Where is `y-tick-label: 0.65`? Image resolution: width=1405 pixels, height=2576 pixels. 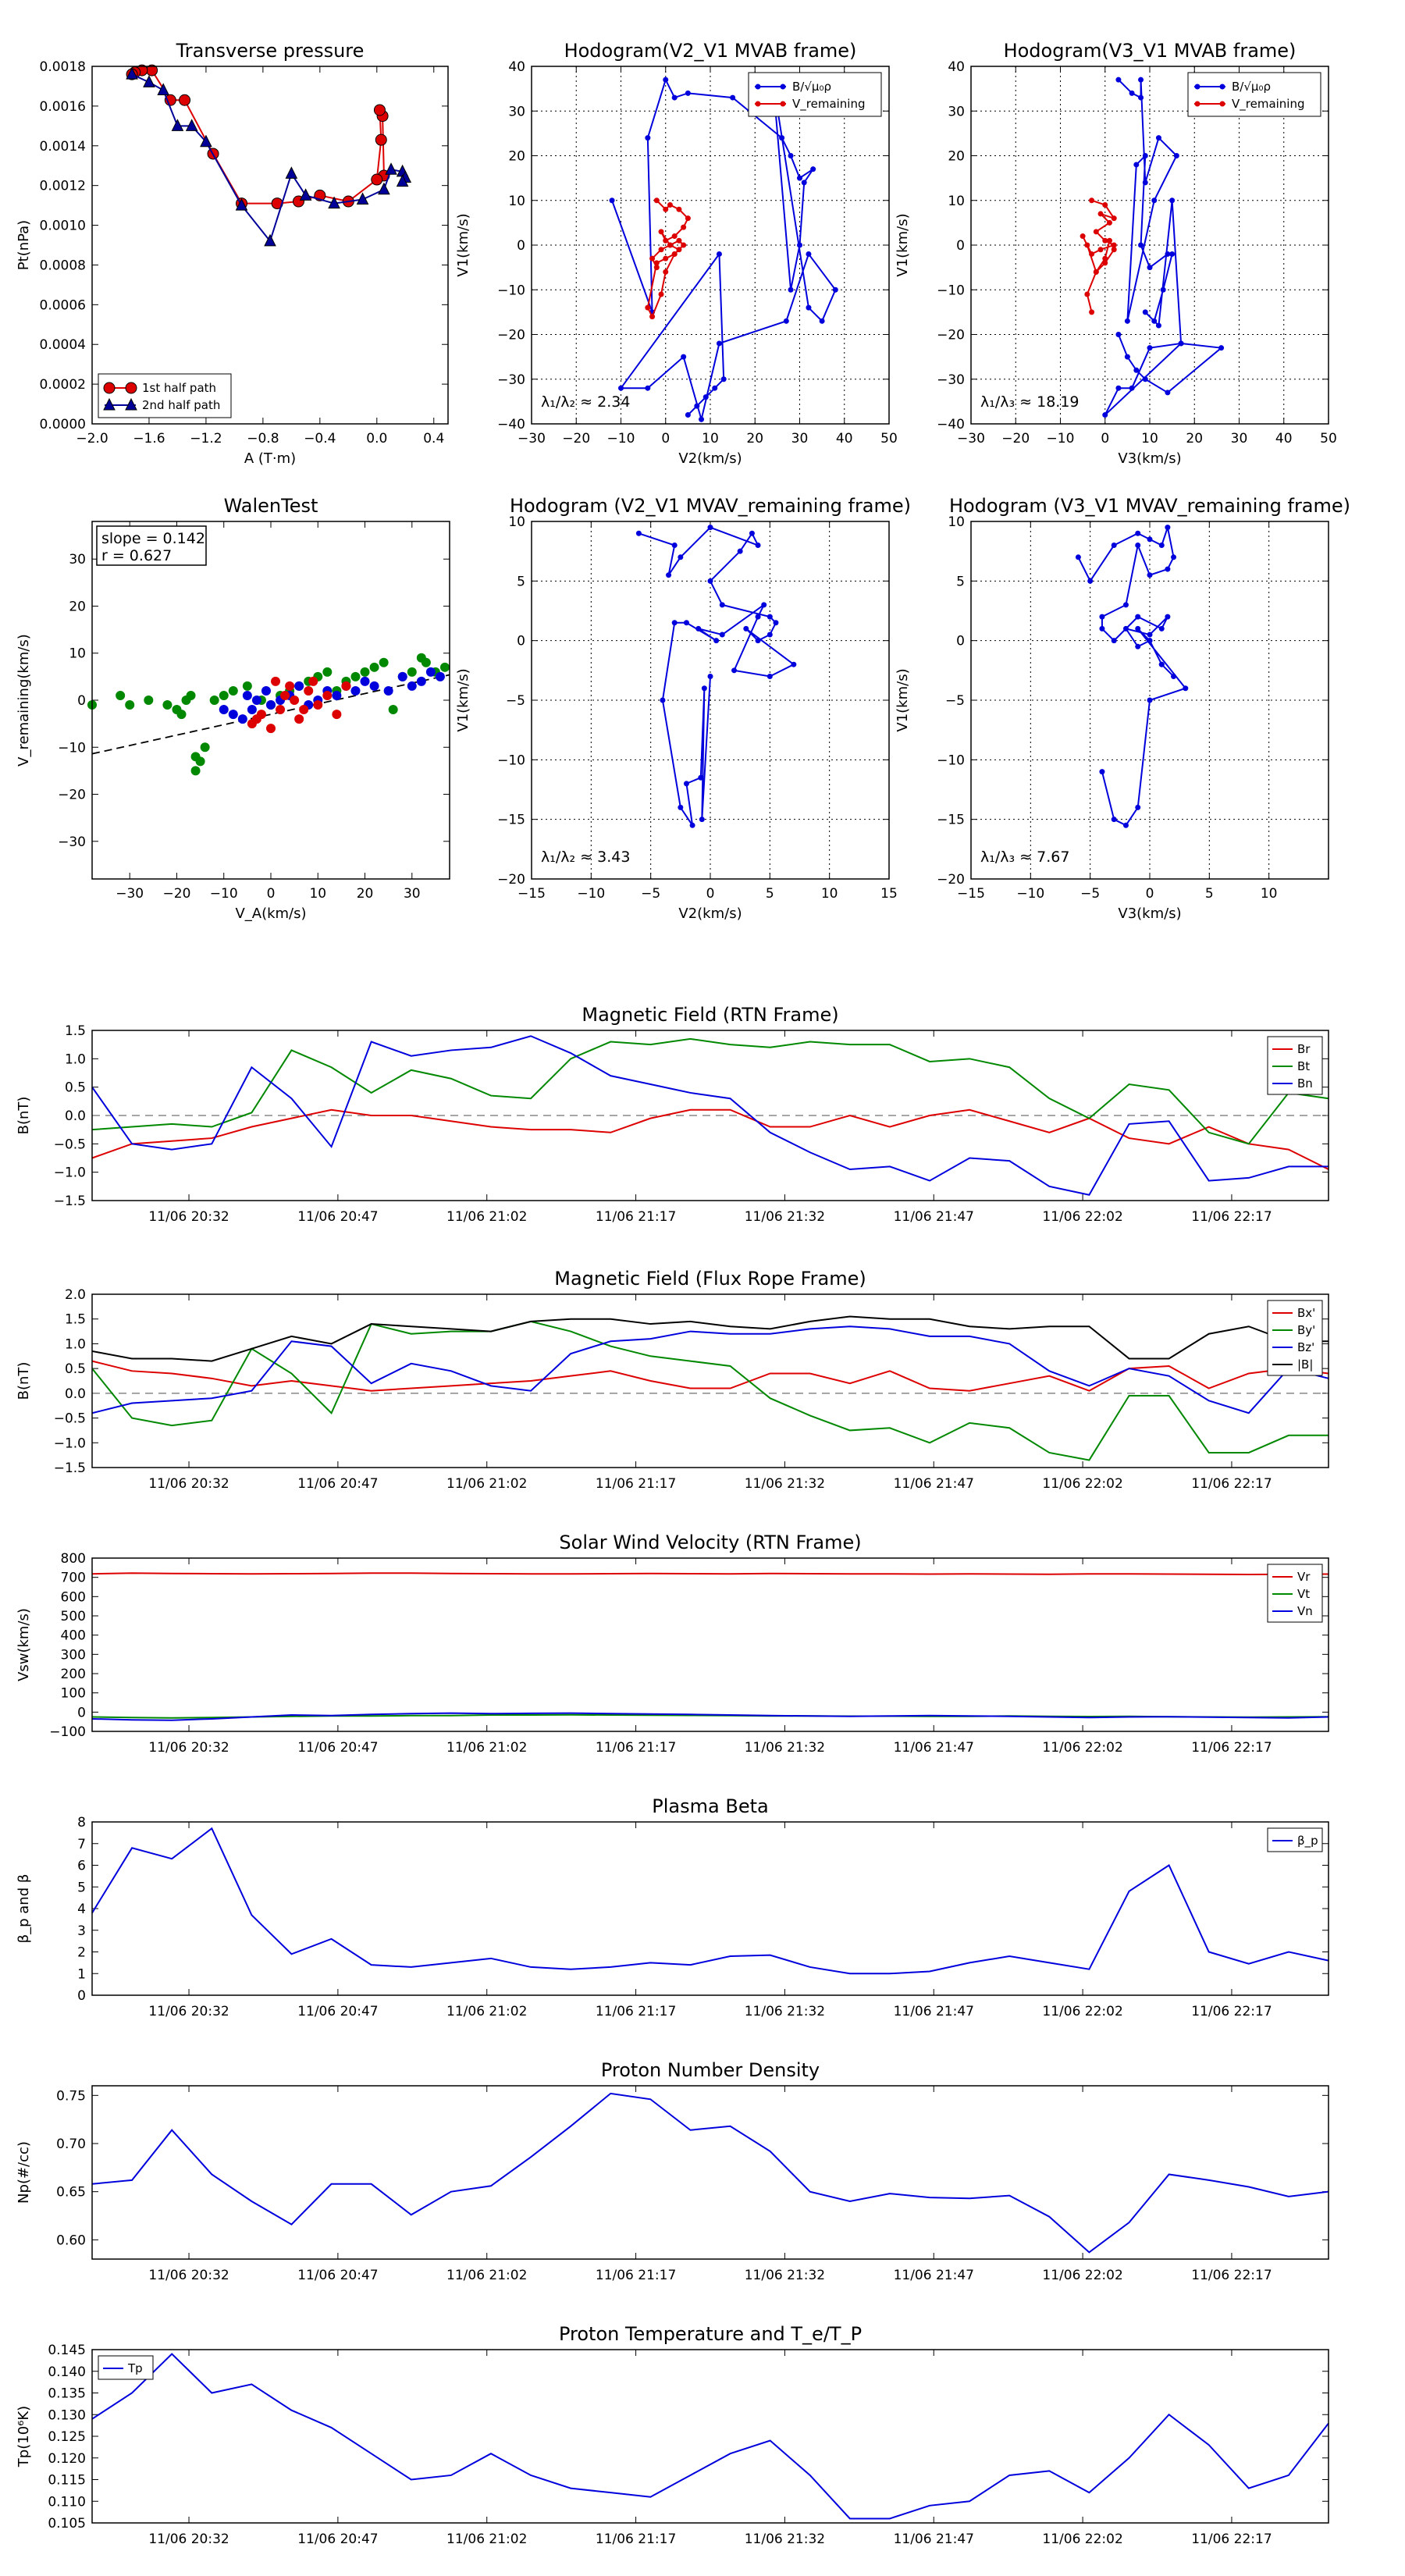
y-tick-label: 0.65 is located at coordinates (71, 2193).